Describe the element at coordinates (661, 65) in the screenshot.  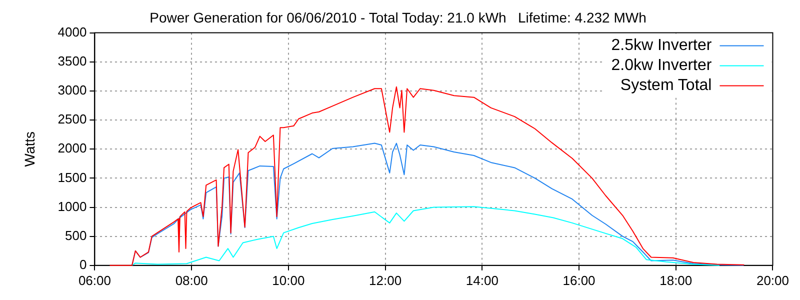
I see `legend-label: 2.0kw Inverter` at that location.